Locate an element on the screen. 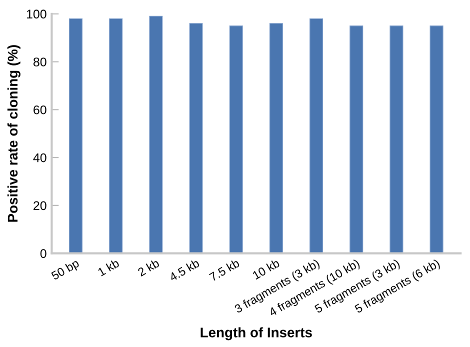 The image size is (470, 347). y-tick-label: 20 is located at coordinates (40, 205).